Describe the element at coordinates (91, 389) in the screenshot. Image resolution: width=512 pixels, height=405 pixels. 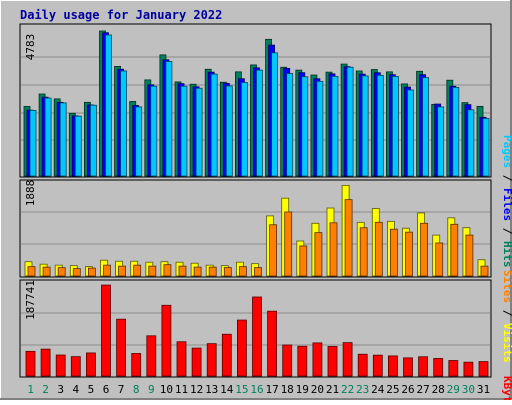
I see `x-tick-label-5: 5` at that location.